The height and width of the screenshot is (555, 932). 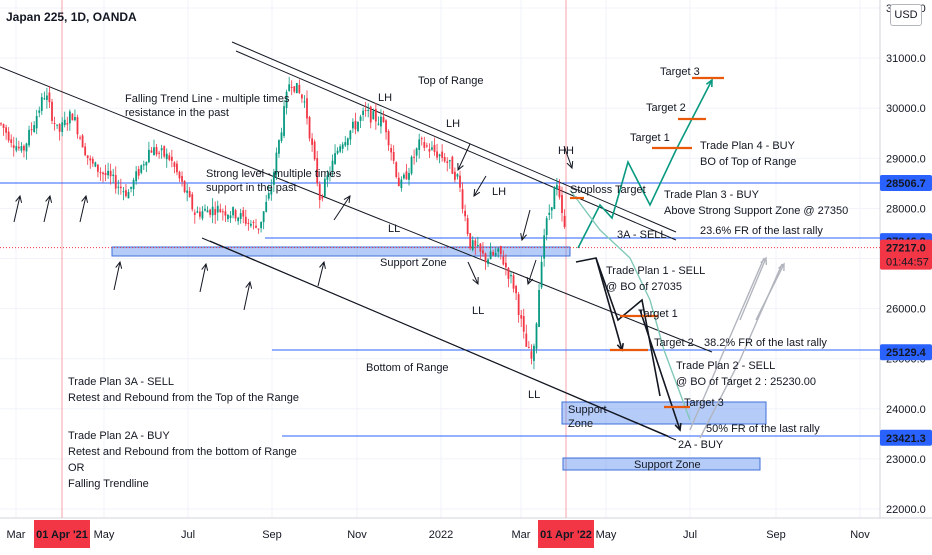 I want to click on plan1-path, so click(x=618, y=327).